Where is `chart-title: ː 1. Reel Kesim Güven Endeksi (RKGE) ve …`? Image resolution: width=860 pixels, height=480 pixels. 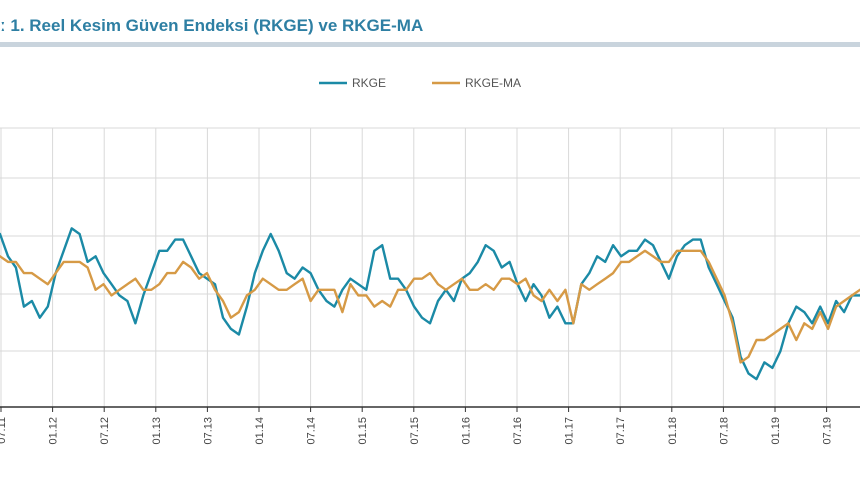 chart-title: ː 1. Reel Kesim Güven Endeksi (RKGE) ve … is located at coordinates (212, 25).